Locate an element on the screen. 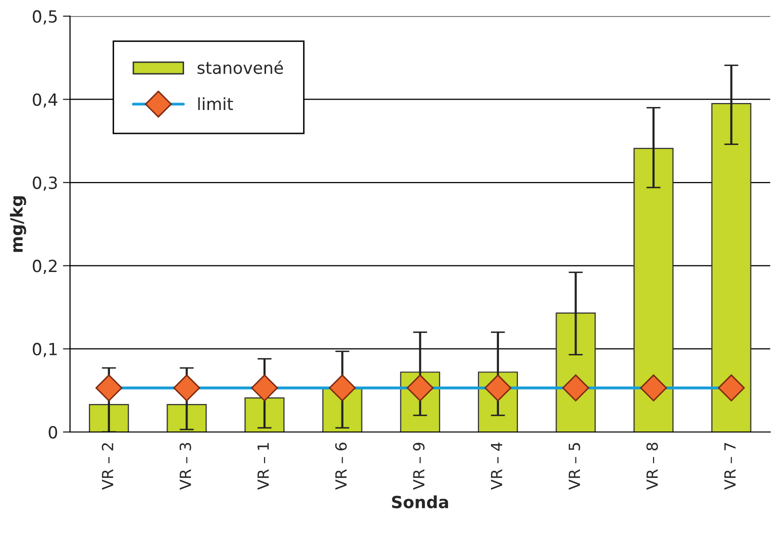 This screenshot has width=778, height=540. y-tick-label: 0,1 is located at coordinates (44, 350).